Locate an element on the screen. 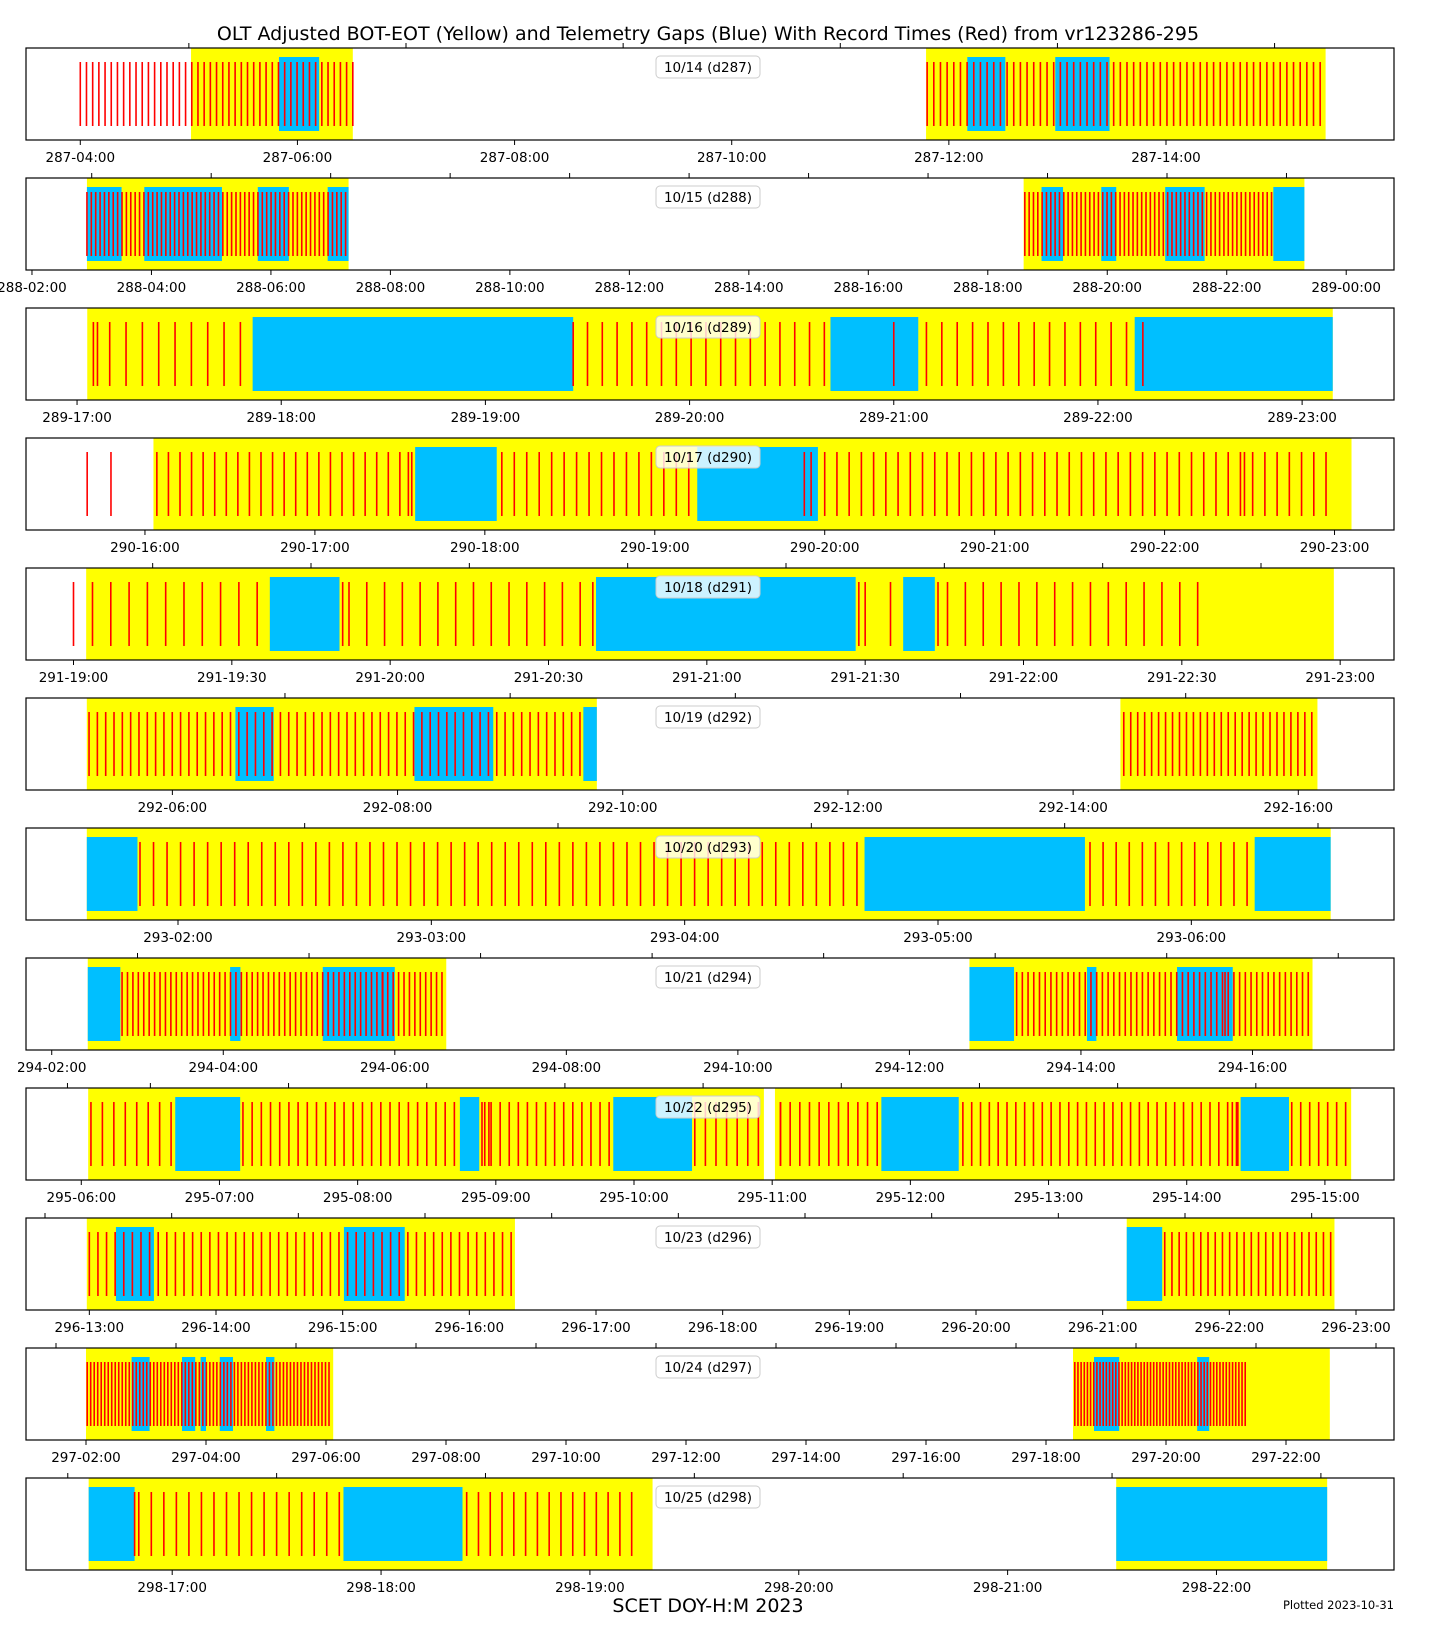 The image size is (1441, 1641). tick-label: 297-12:00 is located at coordinates (686, 1458).